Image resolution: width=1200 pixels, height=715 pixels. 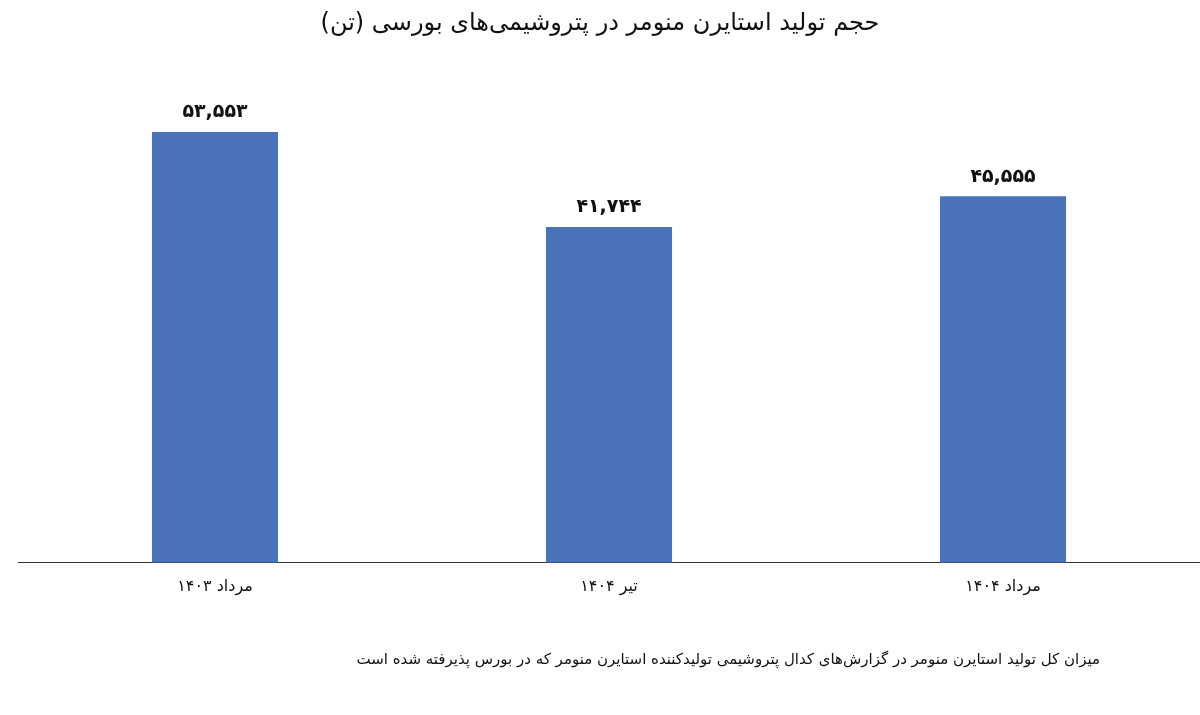 I want to click on data-label: ۵۳,۵۵۳, so click(x=215, y=110).